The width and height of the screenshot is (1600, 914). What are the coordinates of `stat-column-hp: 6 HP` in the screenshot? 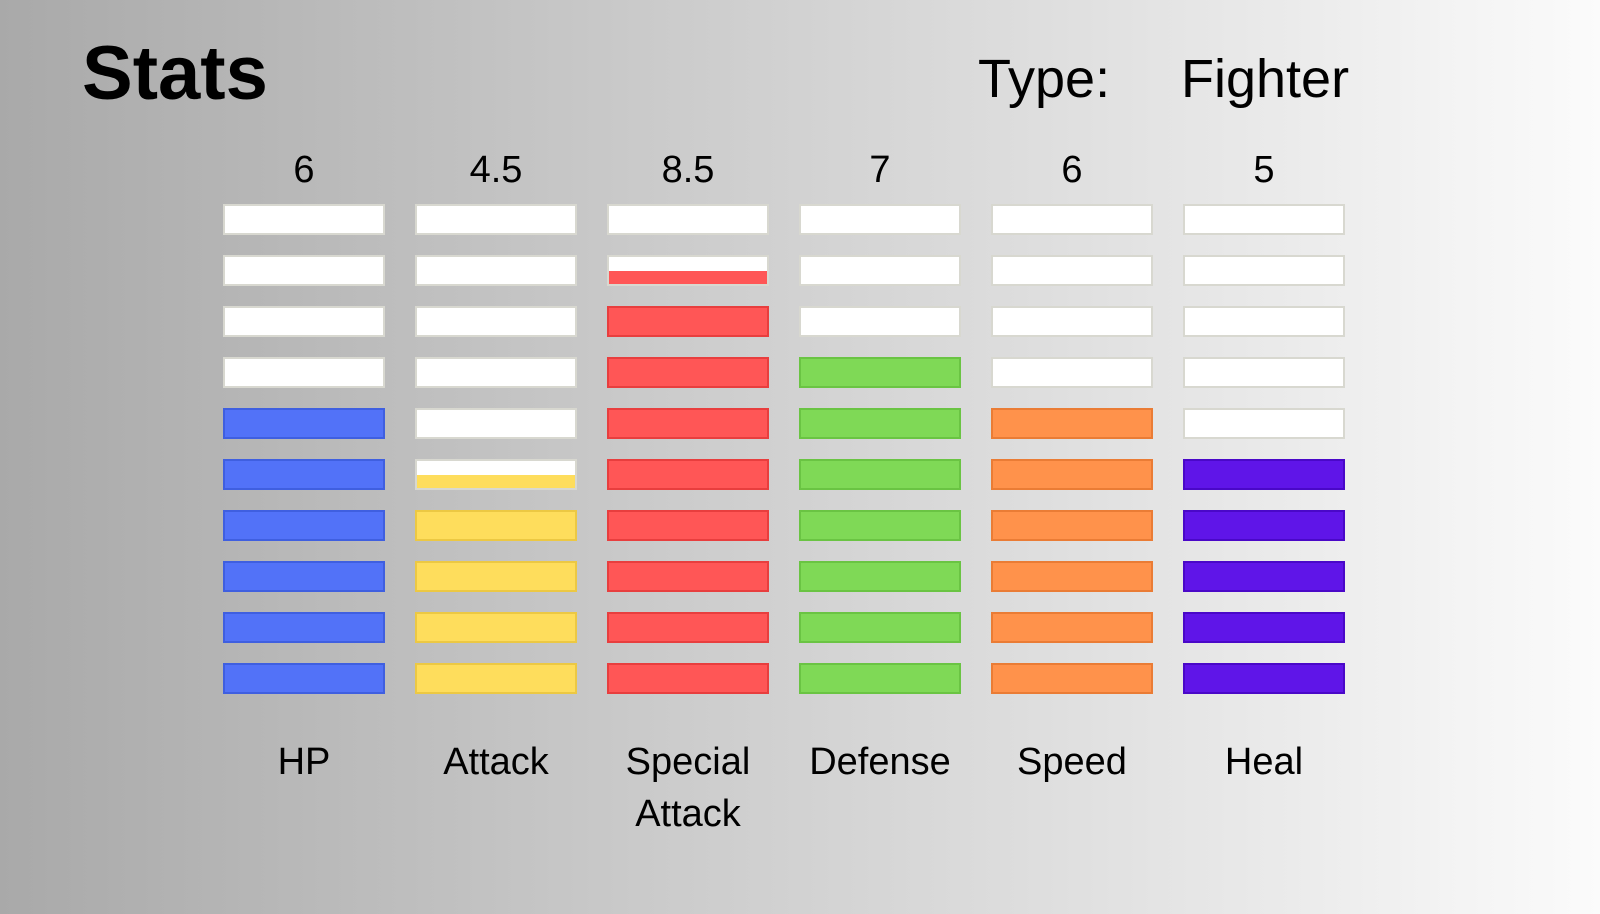 It's located at (304, 457).